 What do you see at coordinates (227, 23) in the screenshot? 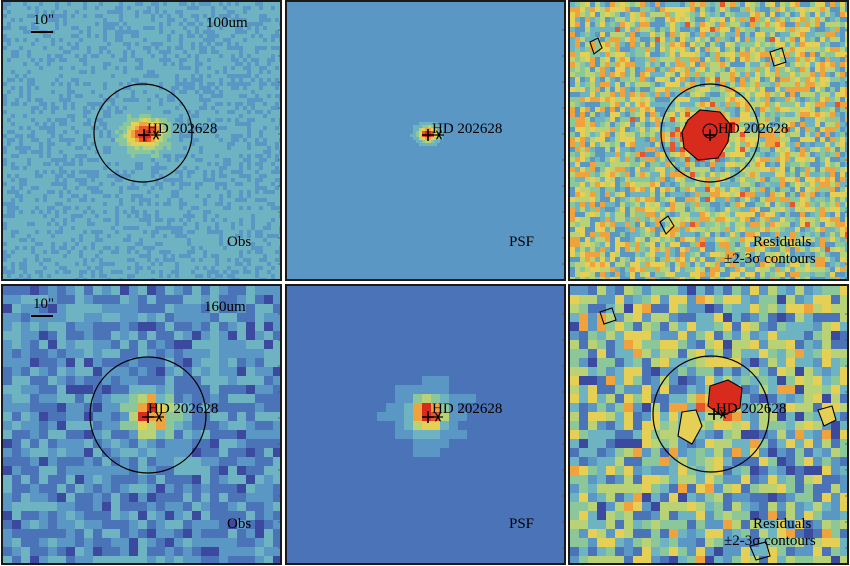
I see `band-label: 100um` at bounding box center [227, 23].